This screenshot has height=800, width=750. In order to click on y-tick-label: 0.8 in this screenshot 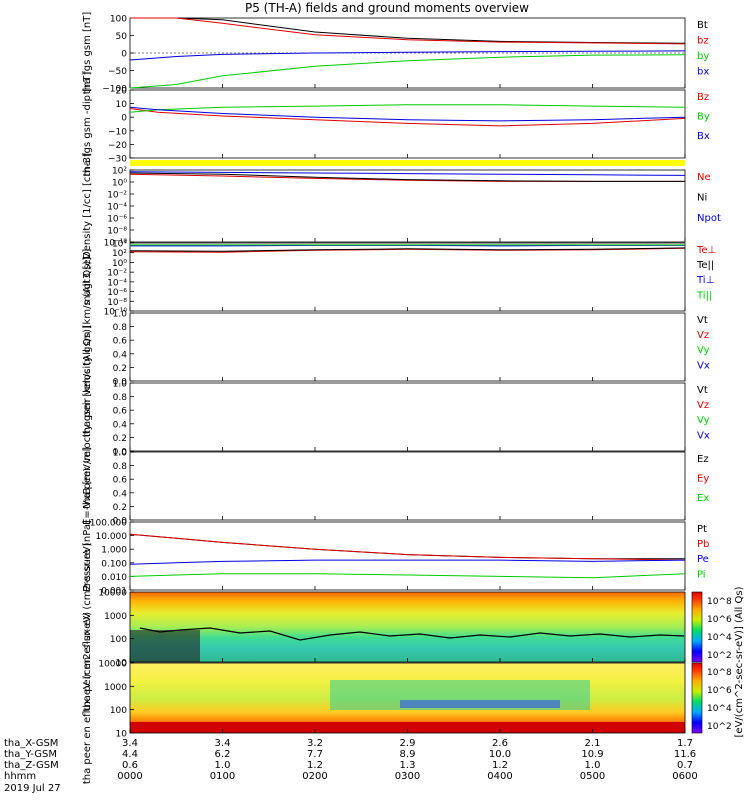, I will do `click(120, 328)`.